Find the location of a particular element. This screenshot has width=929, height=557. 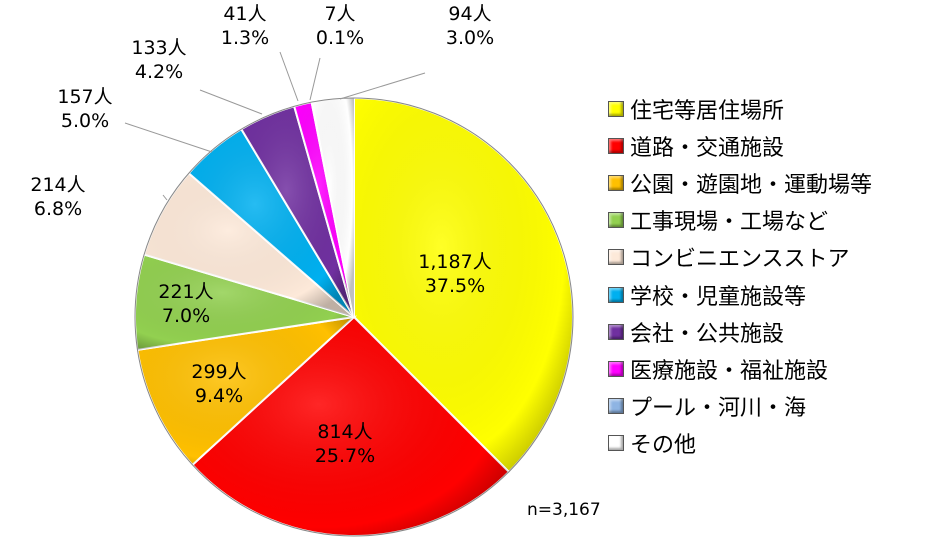

slice-3-count-label: 299人 is located at coordinates (218, 372).